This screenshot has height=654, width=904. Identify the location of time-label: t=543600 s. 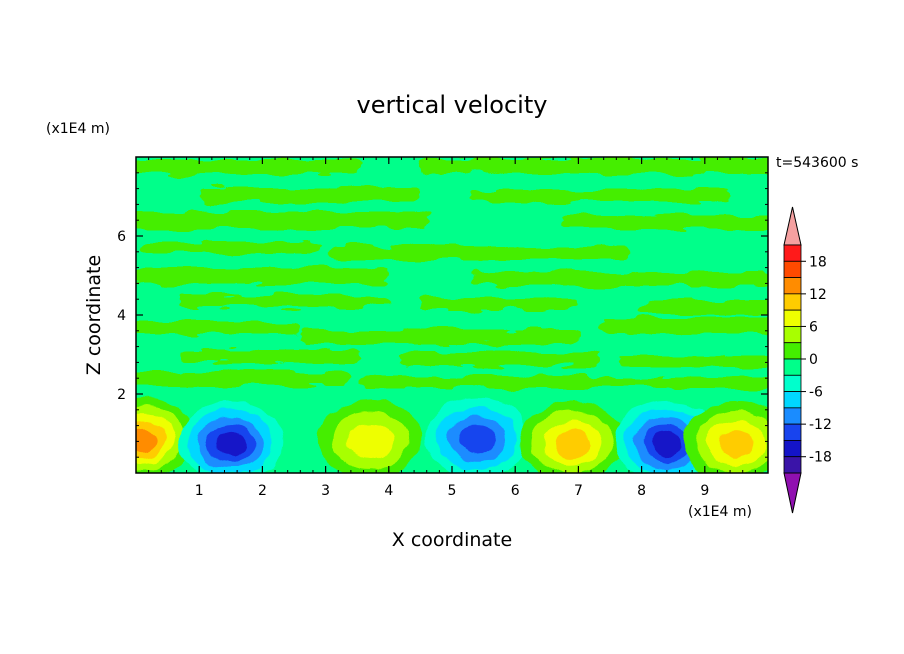
(817, 163).